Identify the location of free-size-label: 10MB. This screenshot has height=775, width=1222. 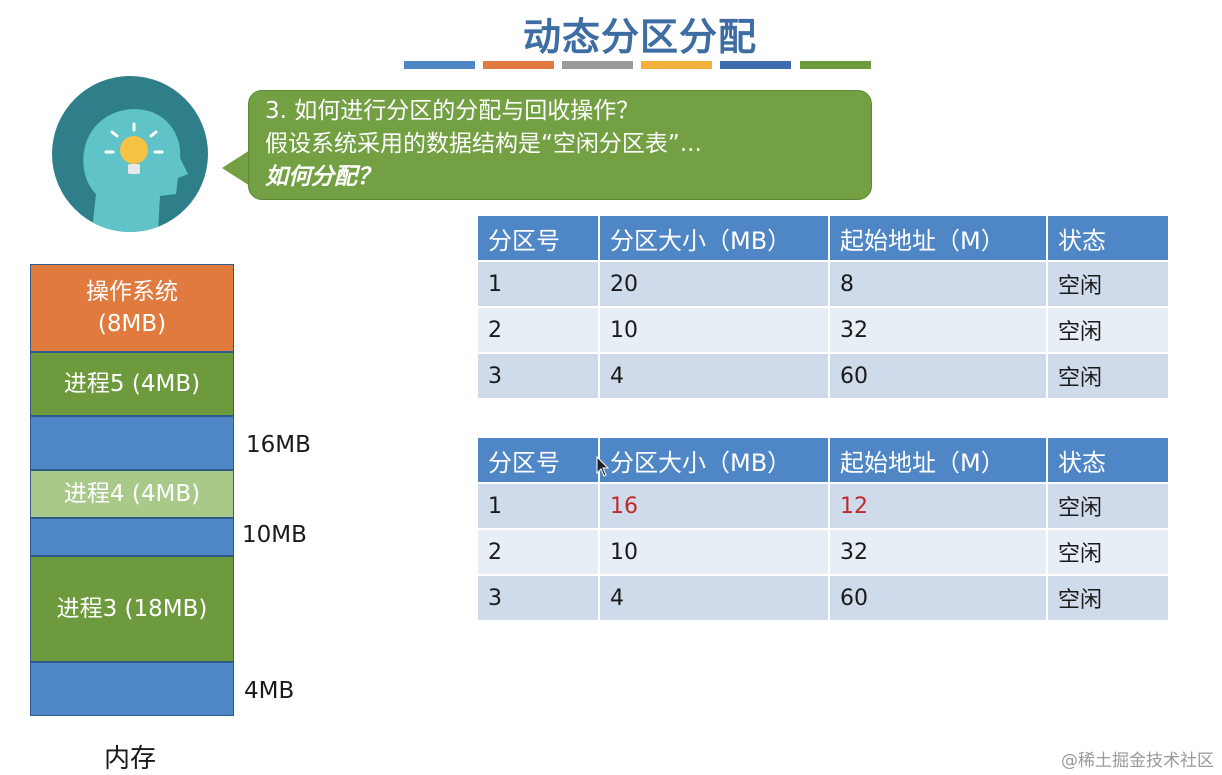
(274, 535).